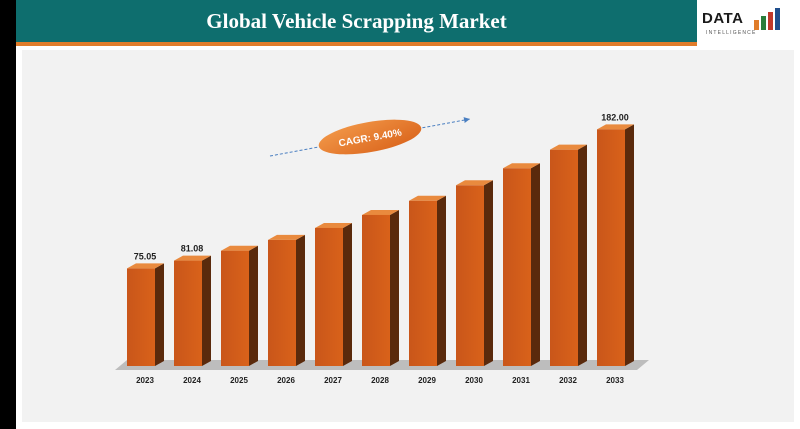 The image size is (800, 429). What do you see at coordinates (767, 19) in the screenshot?
I see `logo-bars-icon` at bounding box center [767, 19].